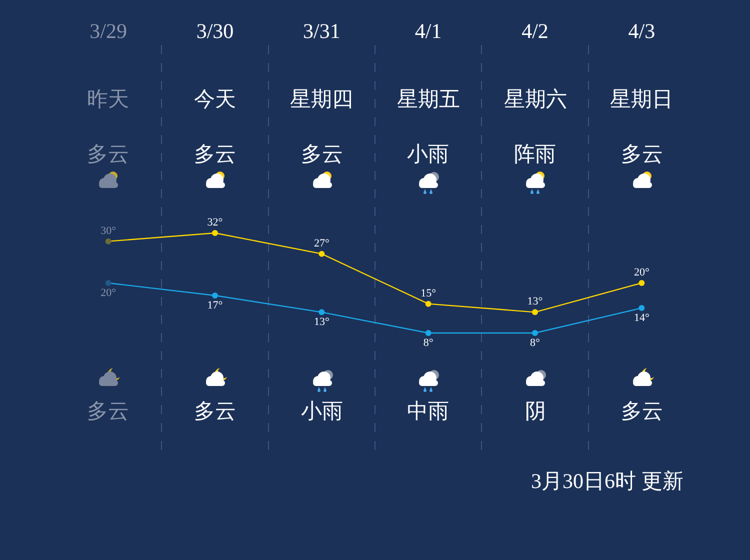  Describe the element at coordinates (428, 411) in the screenshot. I see `text: 中雨` at that location.